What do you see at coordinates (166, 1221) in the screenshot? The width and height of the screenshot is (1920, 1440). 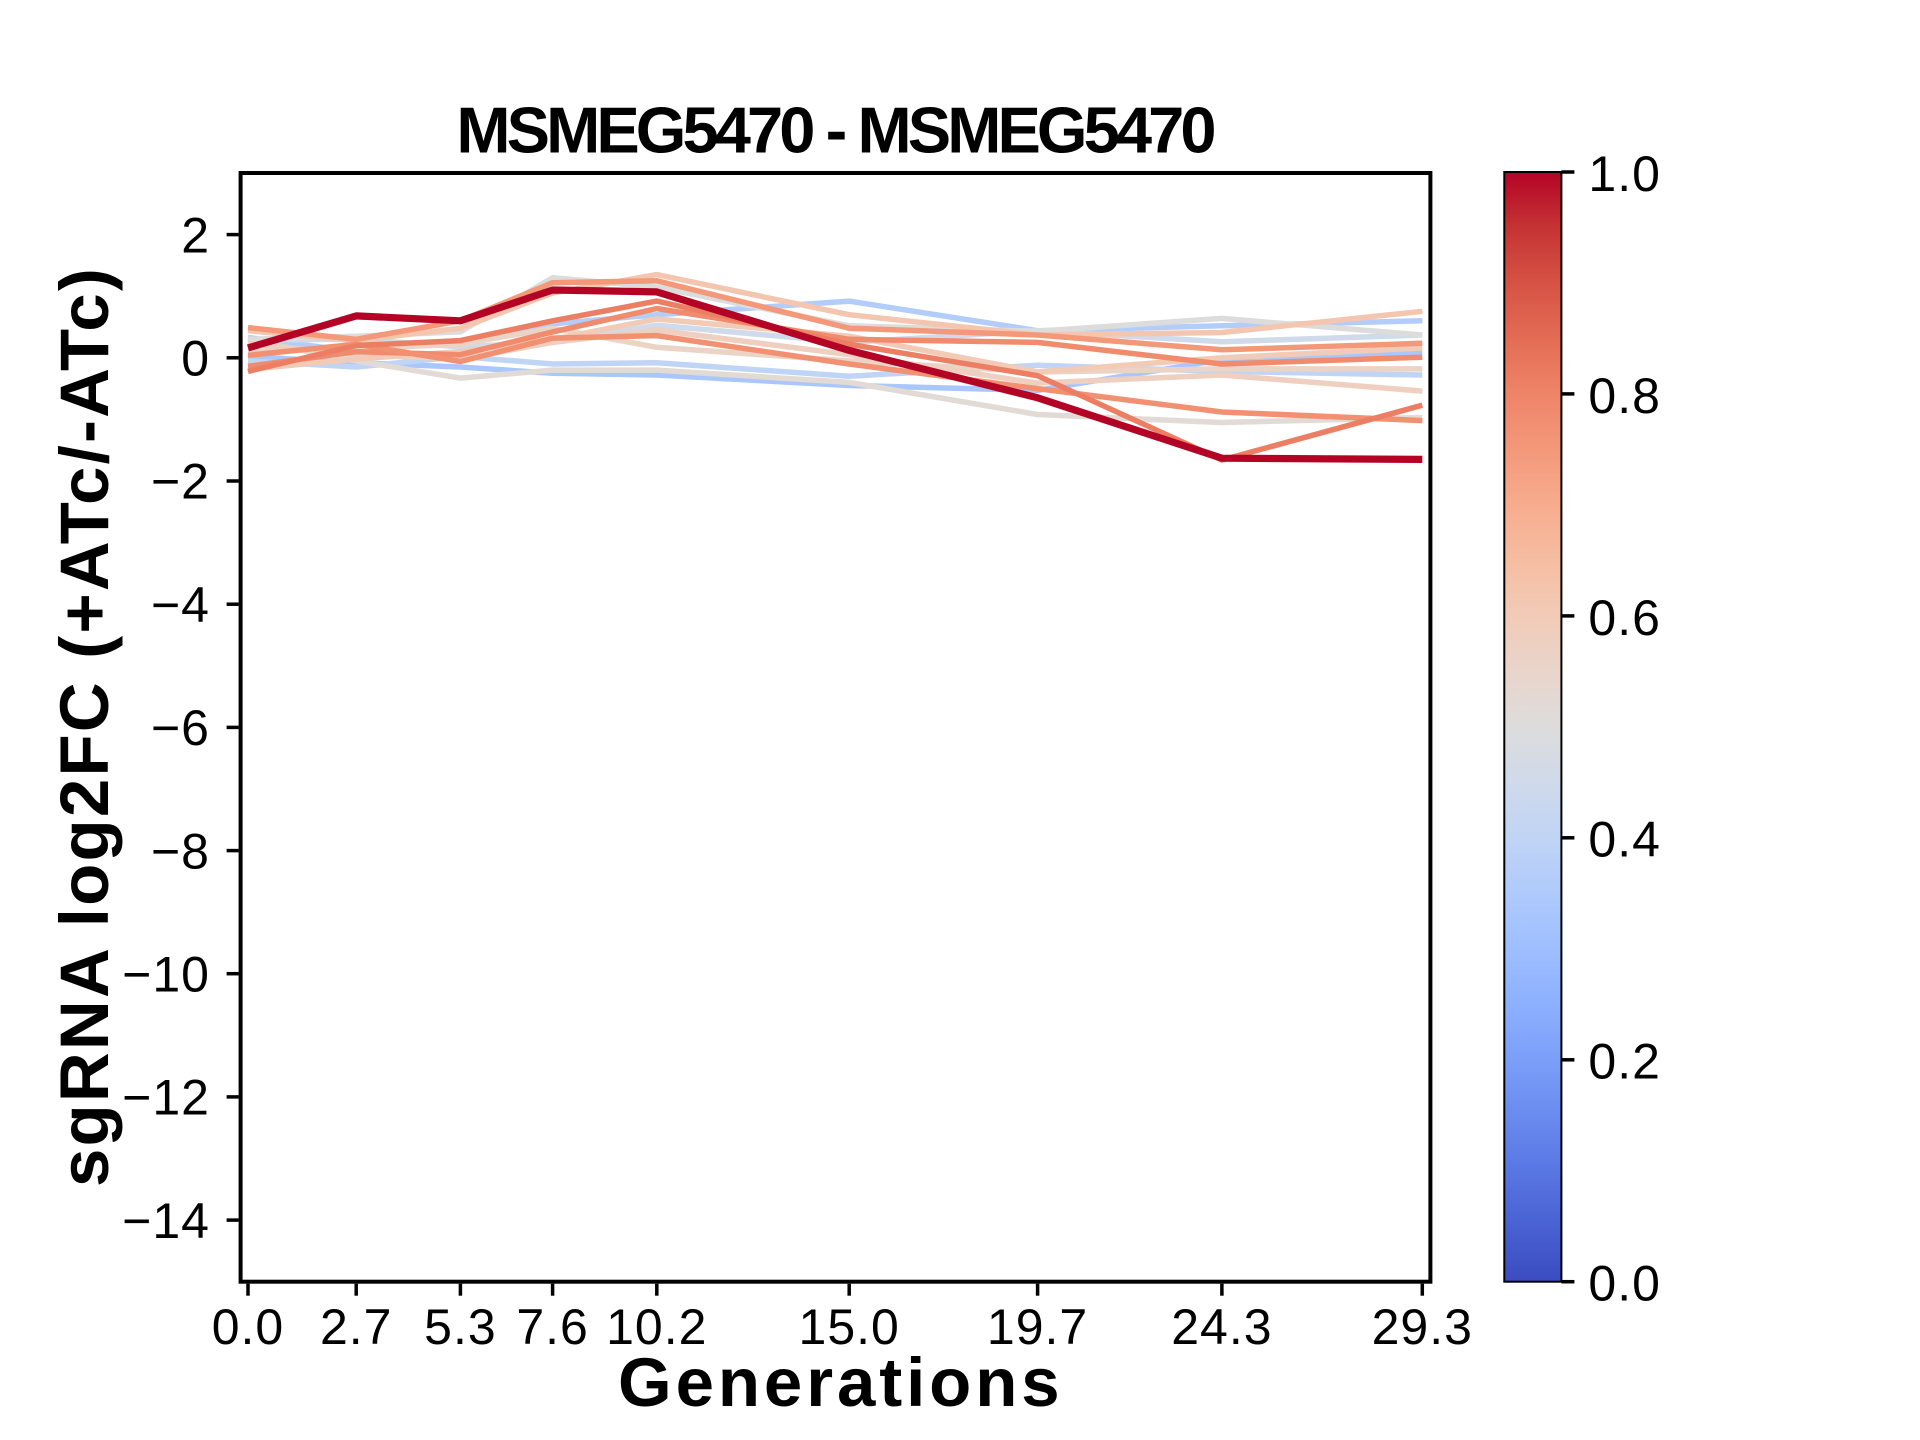 I see `svg-text: −14` at bounding box center [166, 1221].